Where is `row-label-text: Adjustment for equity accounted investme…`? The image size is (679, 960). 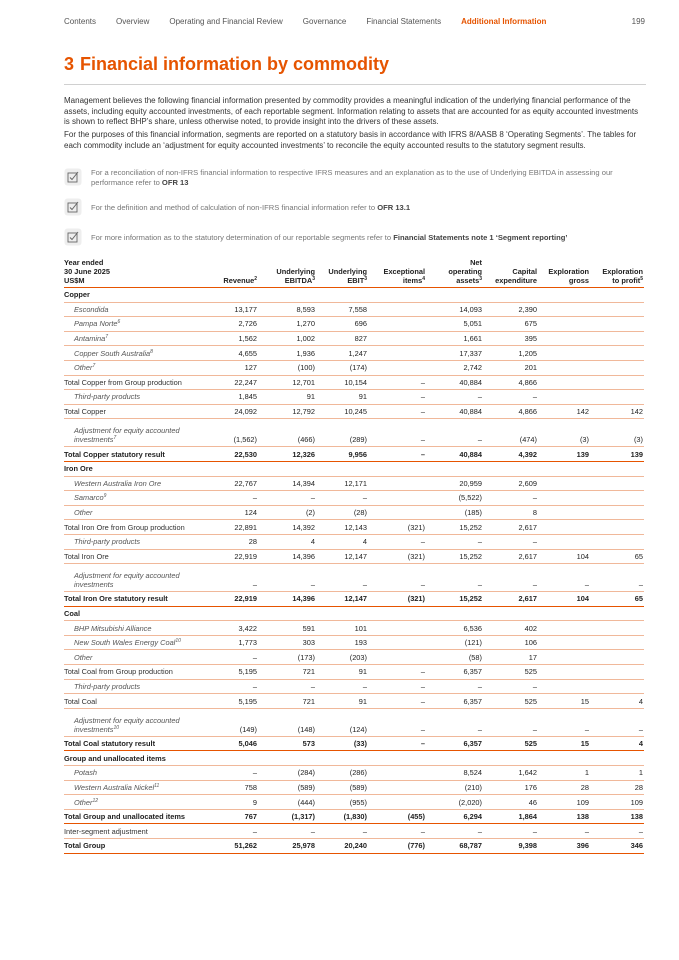
row-label-text: Adjustment for equity accounted investme… is located at coordinates (127, 724).